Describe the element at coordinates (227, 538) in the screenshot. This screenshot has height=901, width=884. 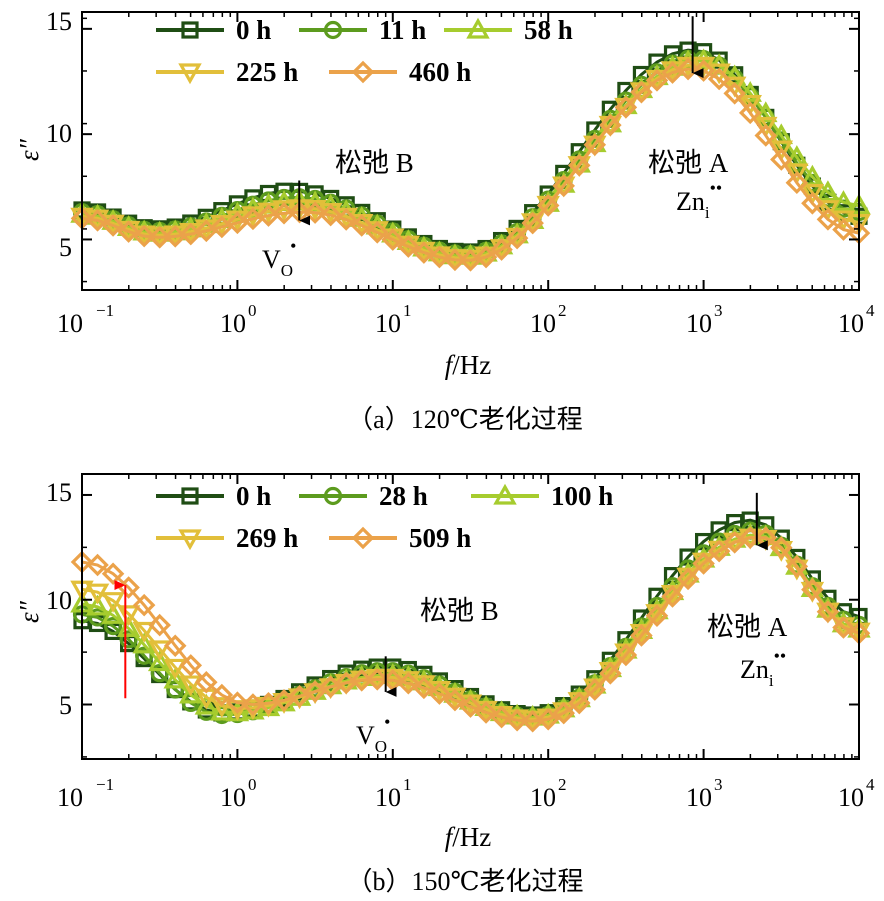
I see `panel-b-legend-item: 269 h` at that location.